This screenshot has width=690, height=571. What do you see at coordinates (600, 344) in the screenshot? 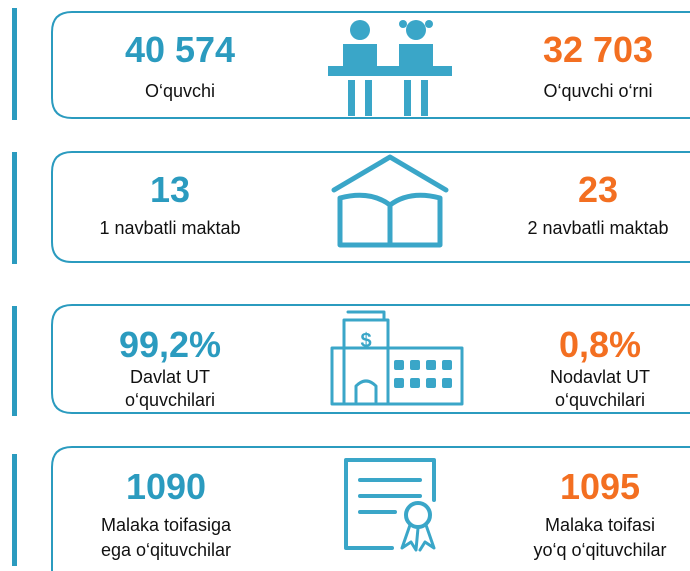
I see `right-value: 0,8%` at bounding box center [600, 344].